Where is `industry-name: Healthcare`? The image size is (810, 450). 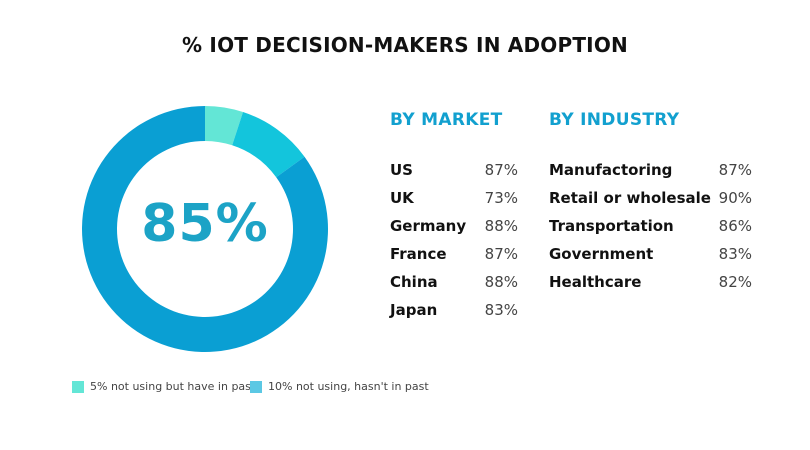 industry-name: Healthcare is located at coordinates (595, 282).